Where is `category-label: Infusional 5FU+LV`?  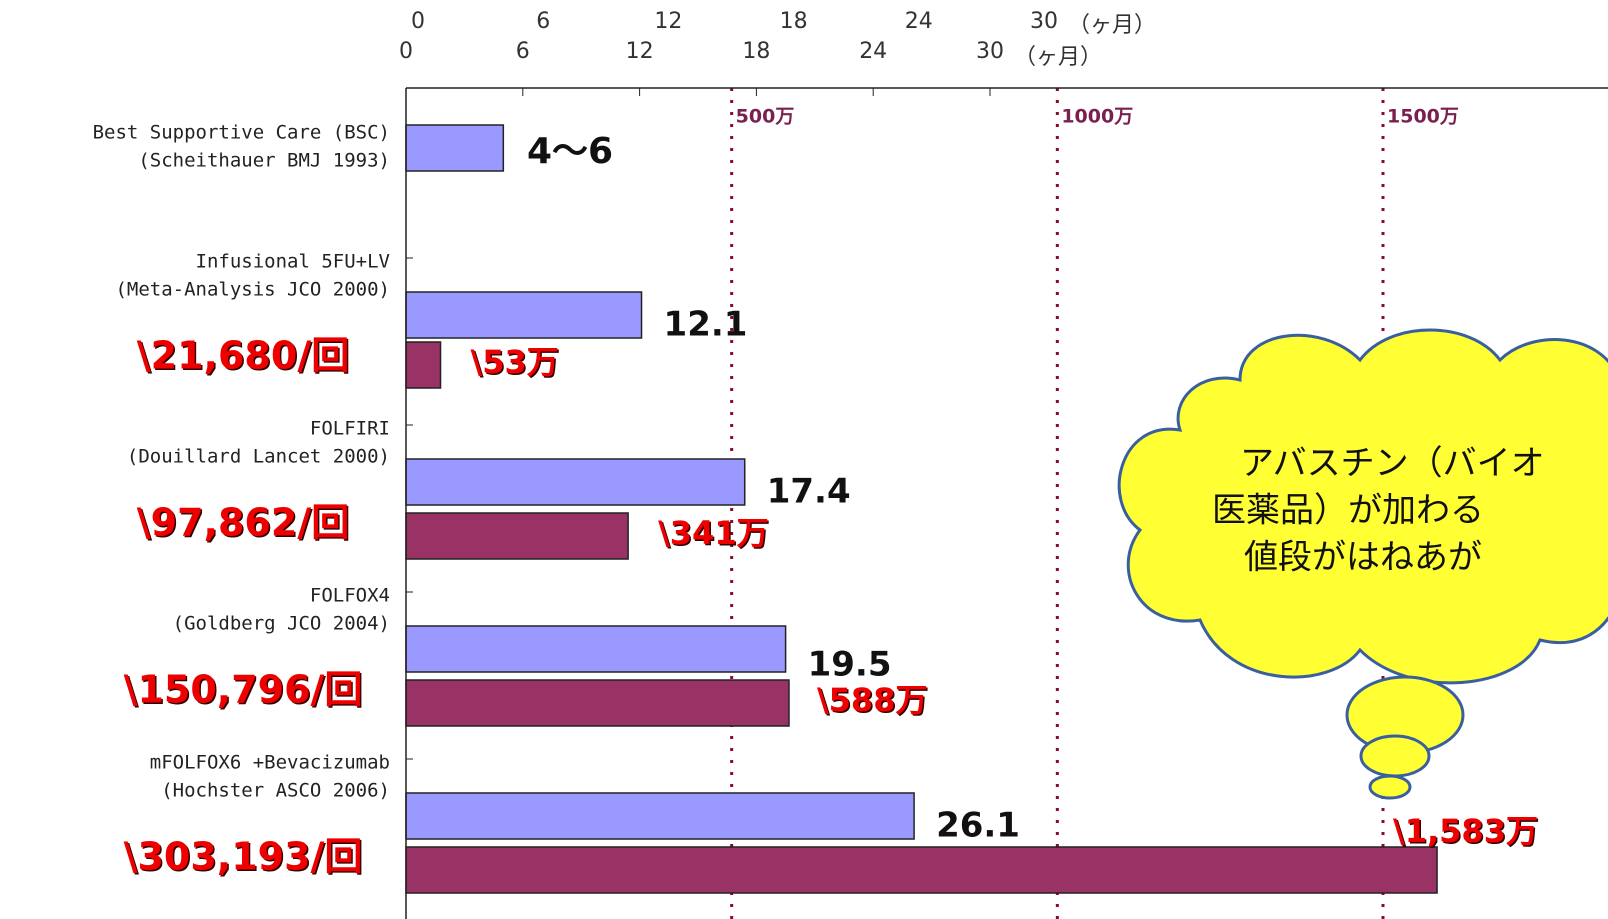
category-label: Infusional 5FU+LV is located at coordinates (293, 262).